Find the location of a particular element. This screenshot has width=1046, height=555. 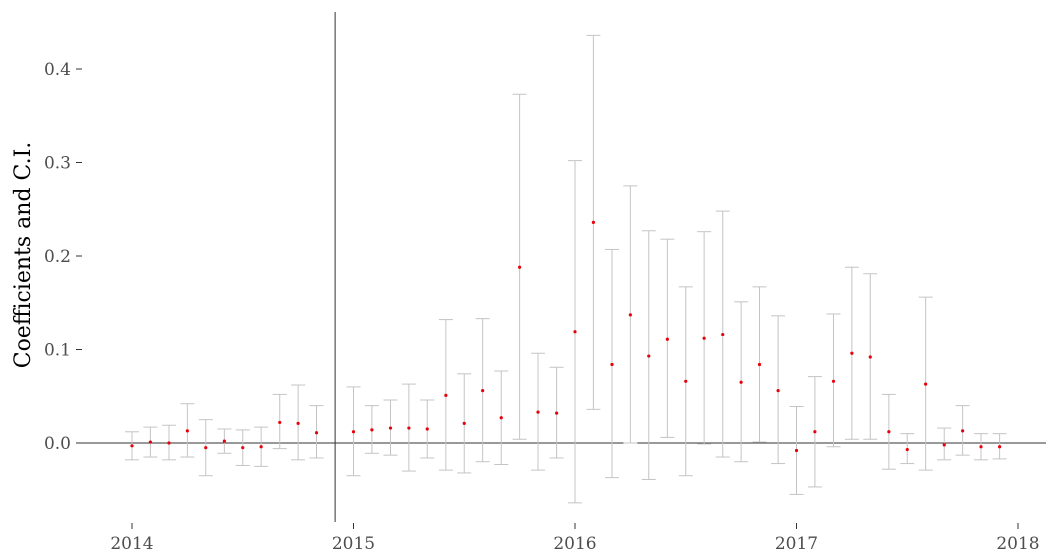

x-tick-label: 2017 is located at coordinates (796, 544).